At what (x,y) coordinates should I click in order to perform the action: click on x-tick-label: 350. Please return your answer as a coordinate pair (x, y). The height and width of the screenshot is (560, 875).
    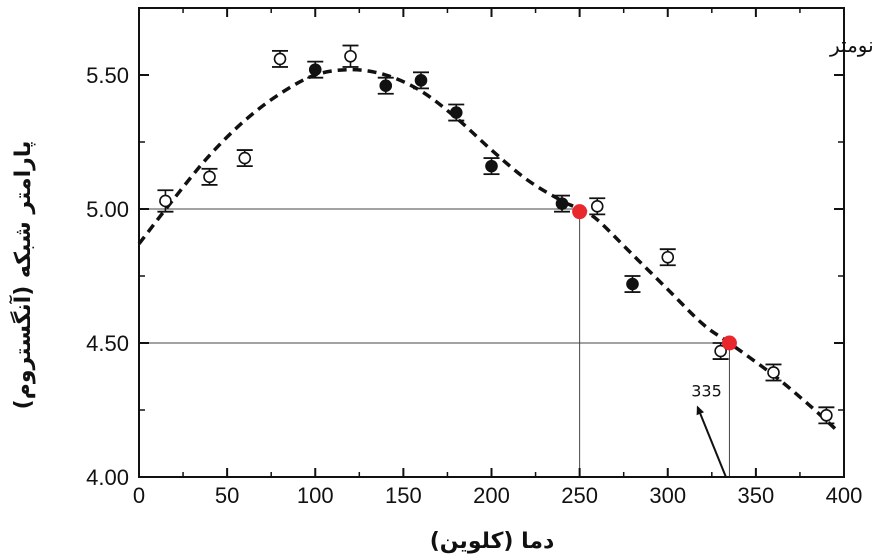
    Looking at the image, I should click on (756, 495).